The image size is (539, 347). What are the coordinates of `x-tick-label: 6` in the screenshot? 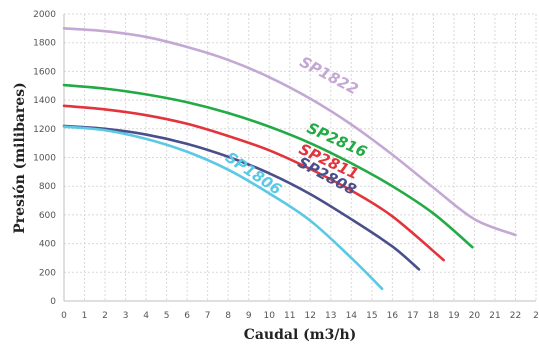 It's located at (187, 316).